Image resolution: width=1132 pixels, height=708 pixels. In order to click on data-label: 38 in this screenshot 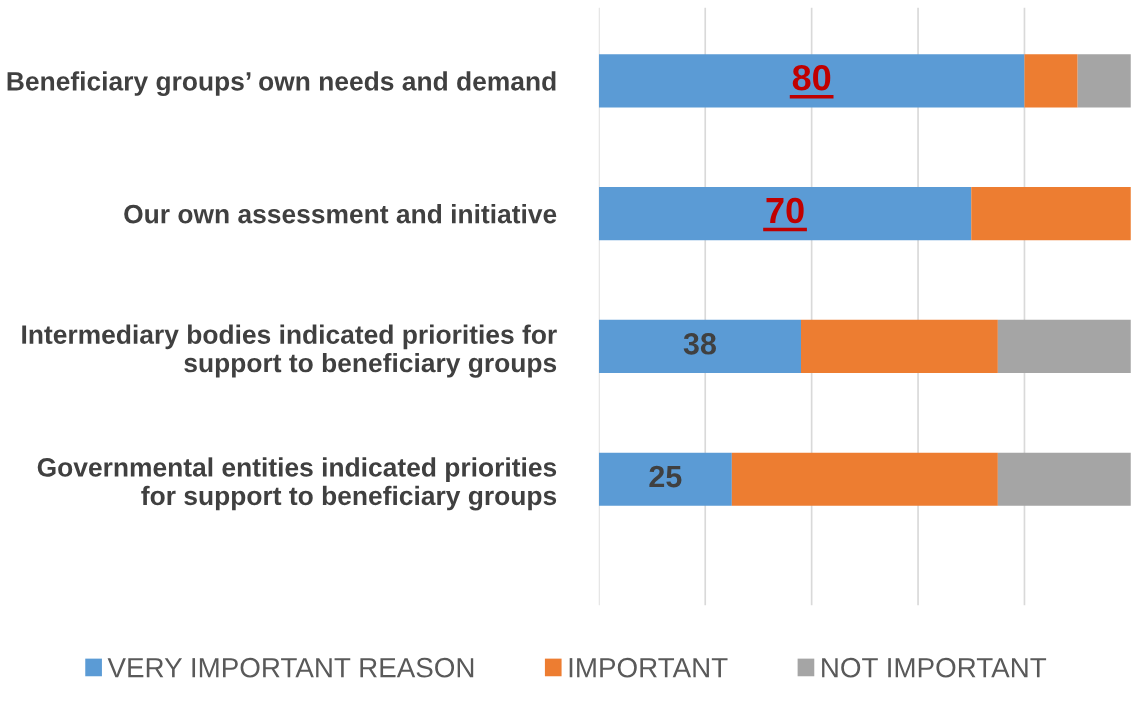, I will do `click(699, 343)`.